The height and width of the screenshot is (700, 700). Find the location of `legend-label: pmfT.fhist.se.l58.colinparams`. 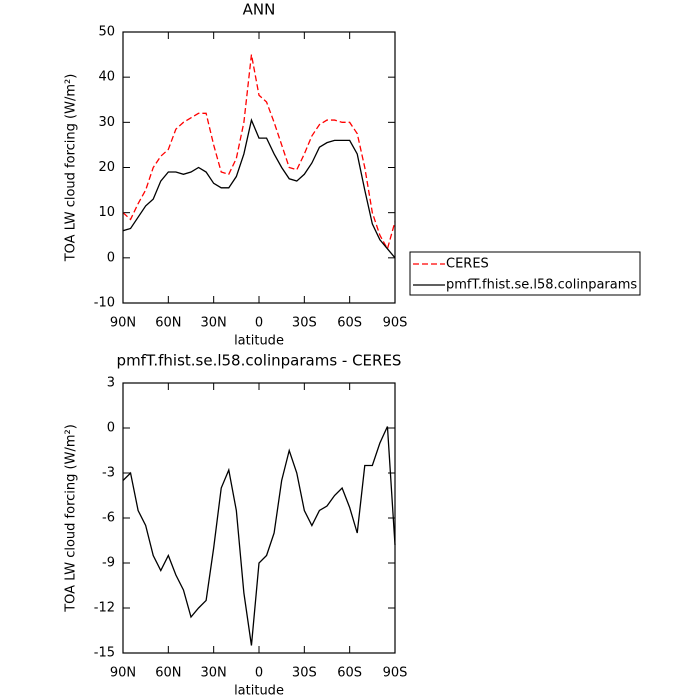

legend-label: pmfT.fhist.se.l58.colinparams is located at coordinates (541, 285).